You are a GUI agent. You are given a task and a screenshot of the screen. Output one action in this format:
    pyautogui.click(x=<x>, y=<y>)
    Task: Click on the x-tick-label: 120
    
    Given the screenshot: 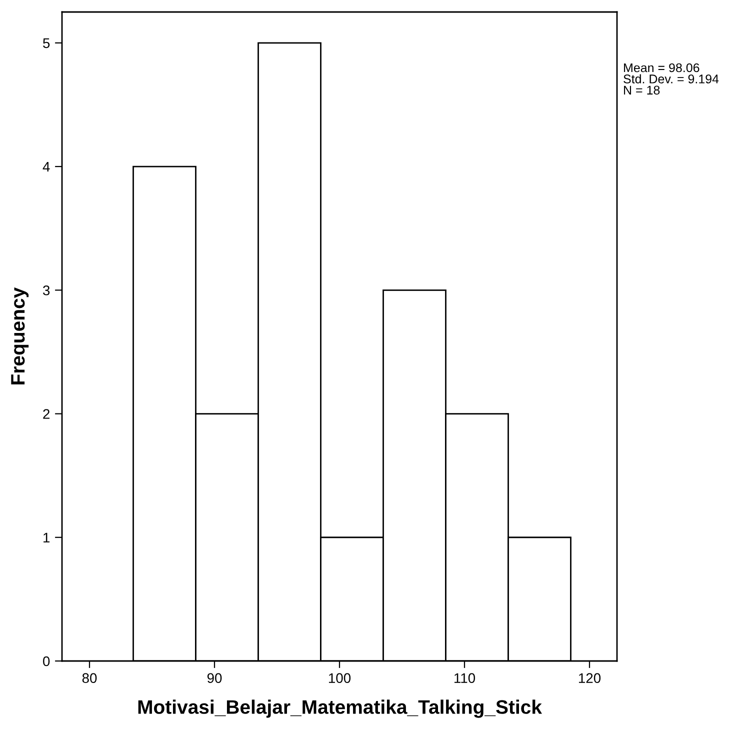 What is the action you would take?
    pyautogui.click(x=589, y=678)
    